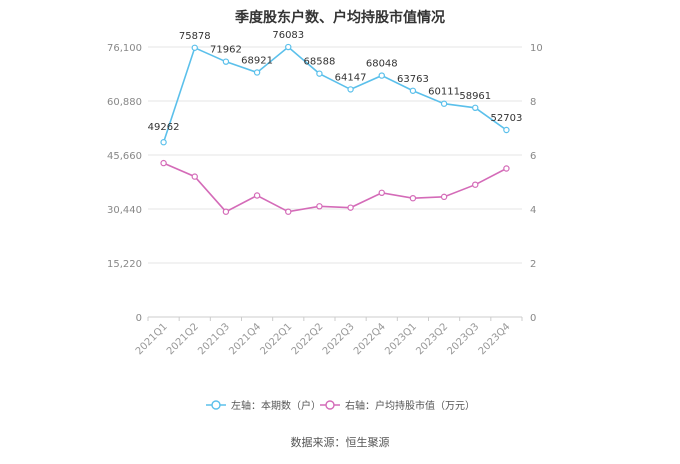  What do you see at coordinates (533, 318) in the screenshot?
I see `y-right-tick-label: 0` at bounding box center [533, 318].